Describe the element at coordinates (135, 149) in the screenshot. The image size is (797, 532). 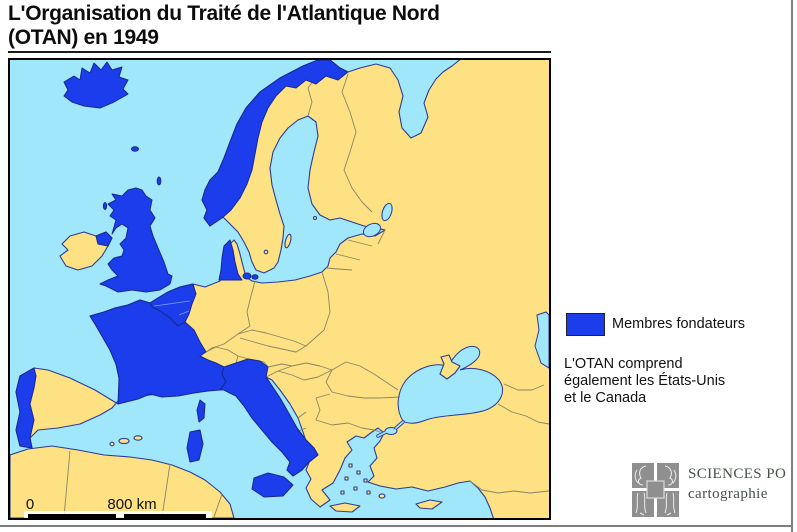
I see `faroe-islands` at that location.